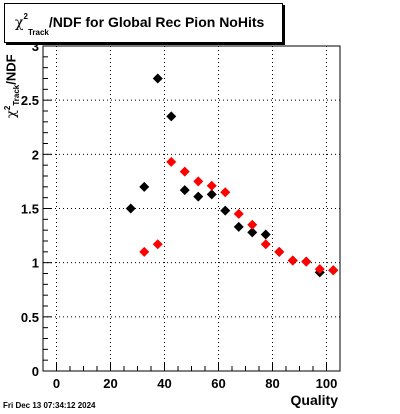  Describe the element at coordinates (218, 383) in the screenshot. I see `x-tick-label: 60` at that location.